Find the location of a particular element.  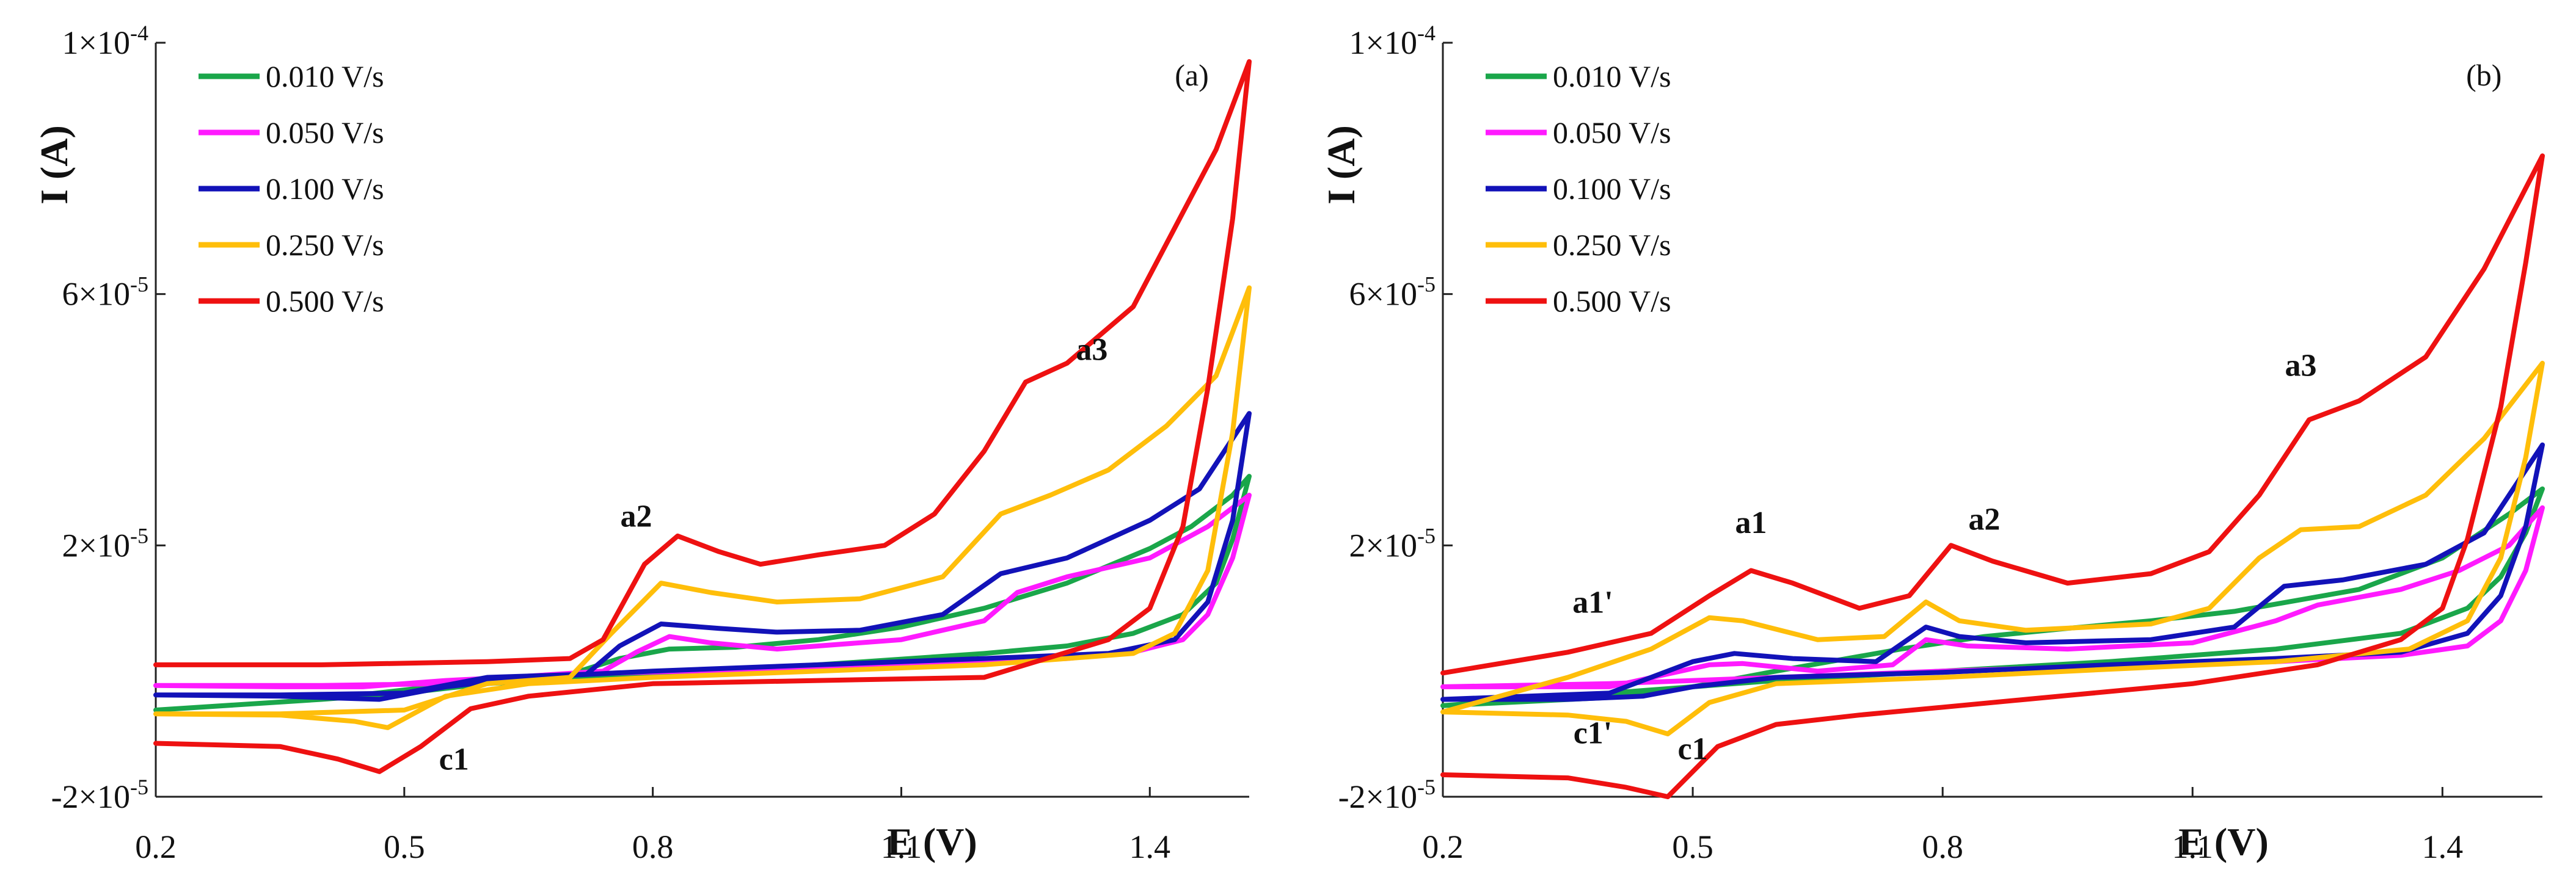

annotation-a1: a1 is located at coordinates (1751, 523).